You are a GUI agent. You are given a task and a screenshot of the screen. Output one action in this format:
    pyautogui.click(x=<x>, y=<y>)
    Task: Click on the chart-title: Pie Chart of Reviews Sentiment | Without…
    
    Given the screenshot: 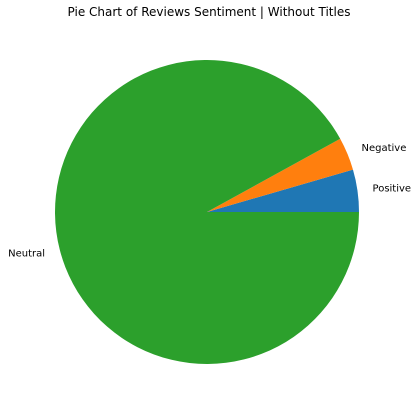 What is the action you would take?
    pyautogui.click(x=209, y=12)
    